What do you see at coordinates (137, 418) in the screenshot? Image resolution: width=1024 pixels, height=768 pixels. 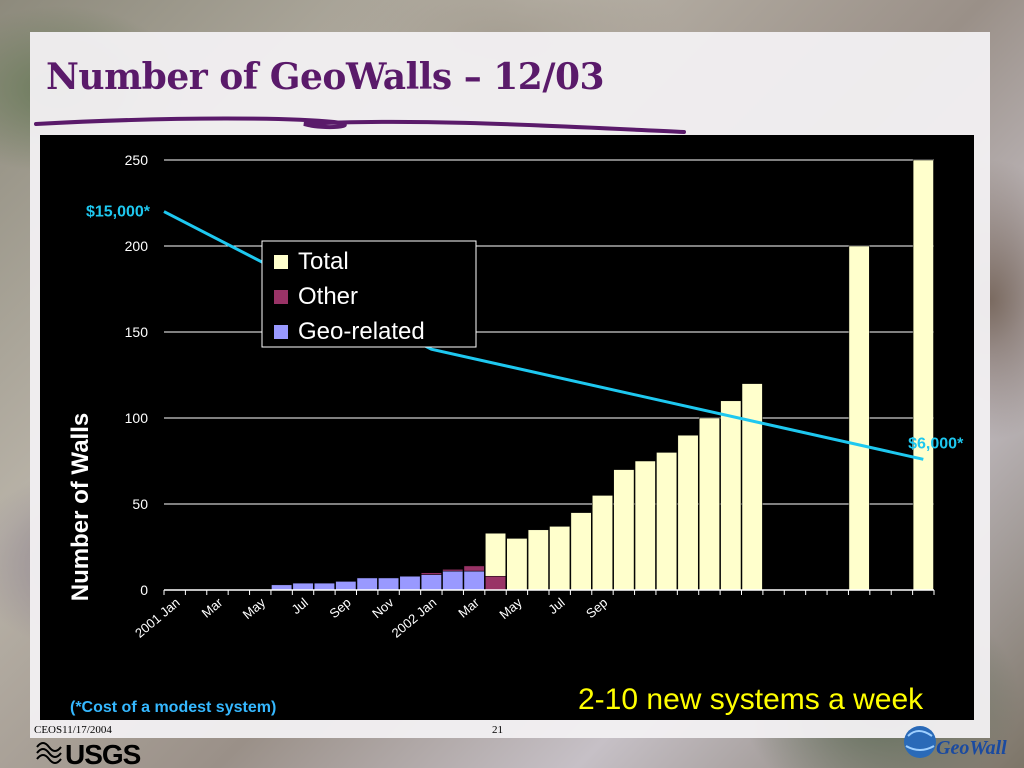 I see `y-tick-label: 100` at bounding box center [137, 418].